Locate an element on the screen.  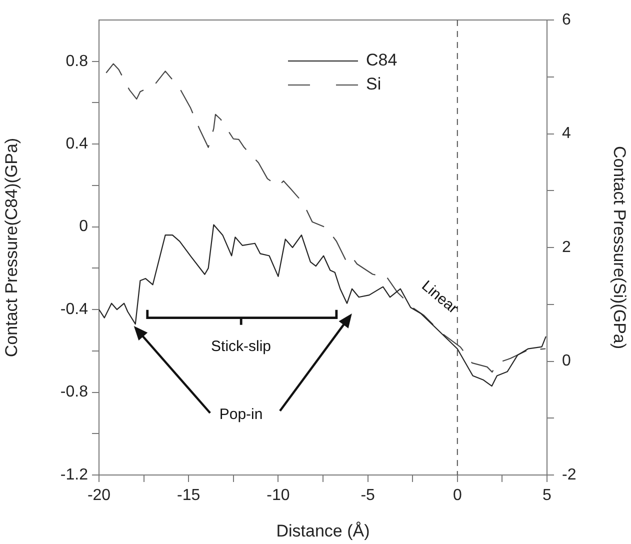
y-tick-label: 0.8 is located at coordinates (77, 61).